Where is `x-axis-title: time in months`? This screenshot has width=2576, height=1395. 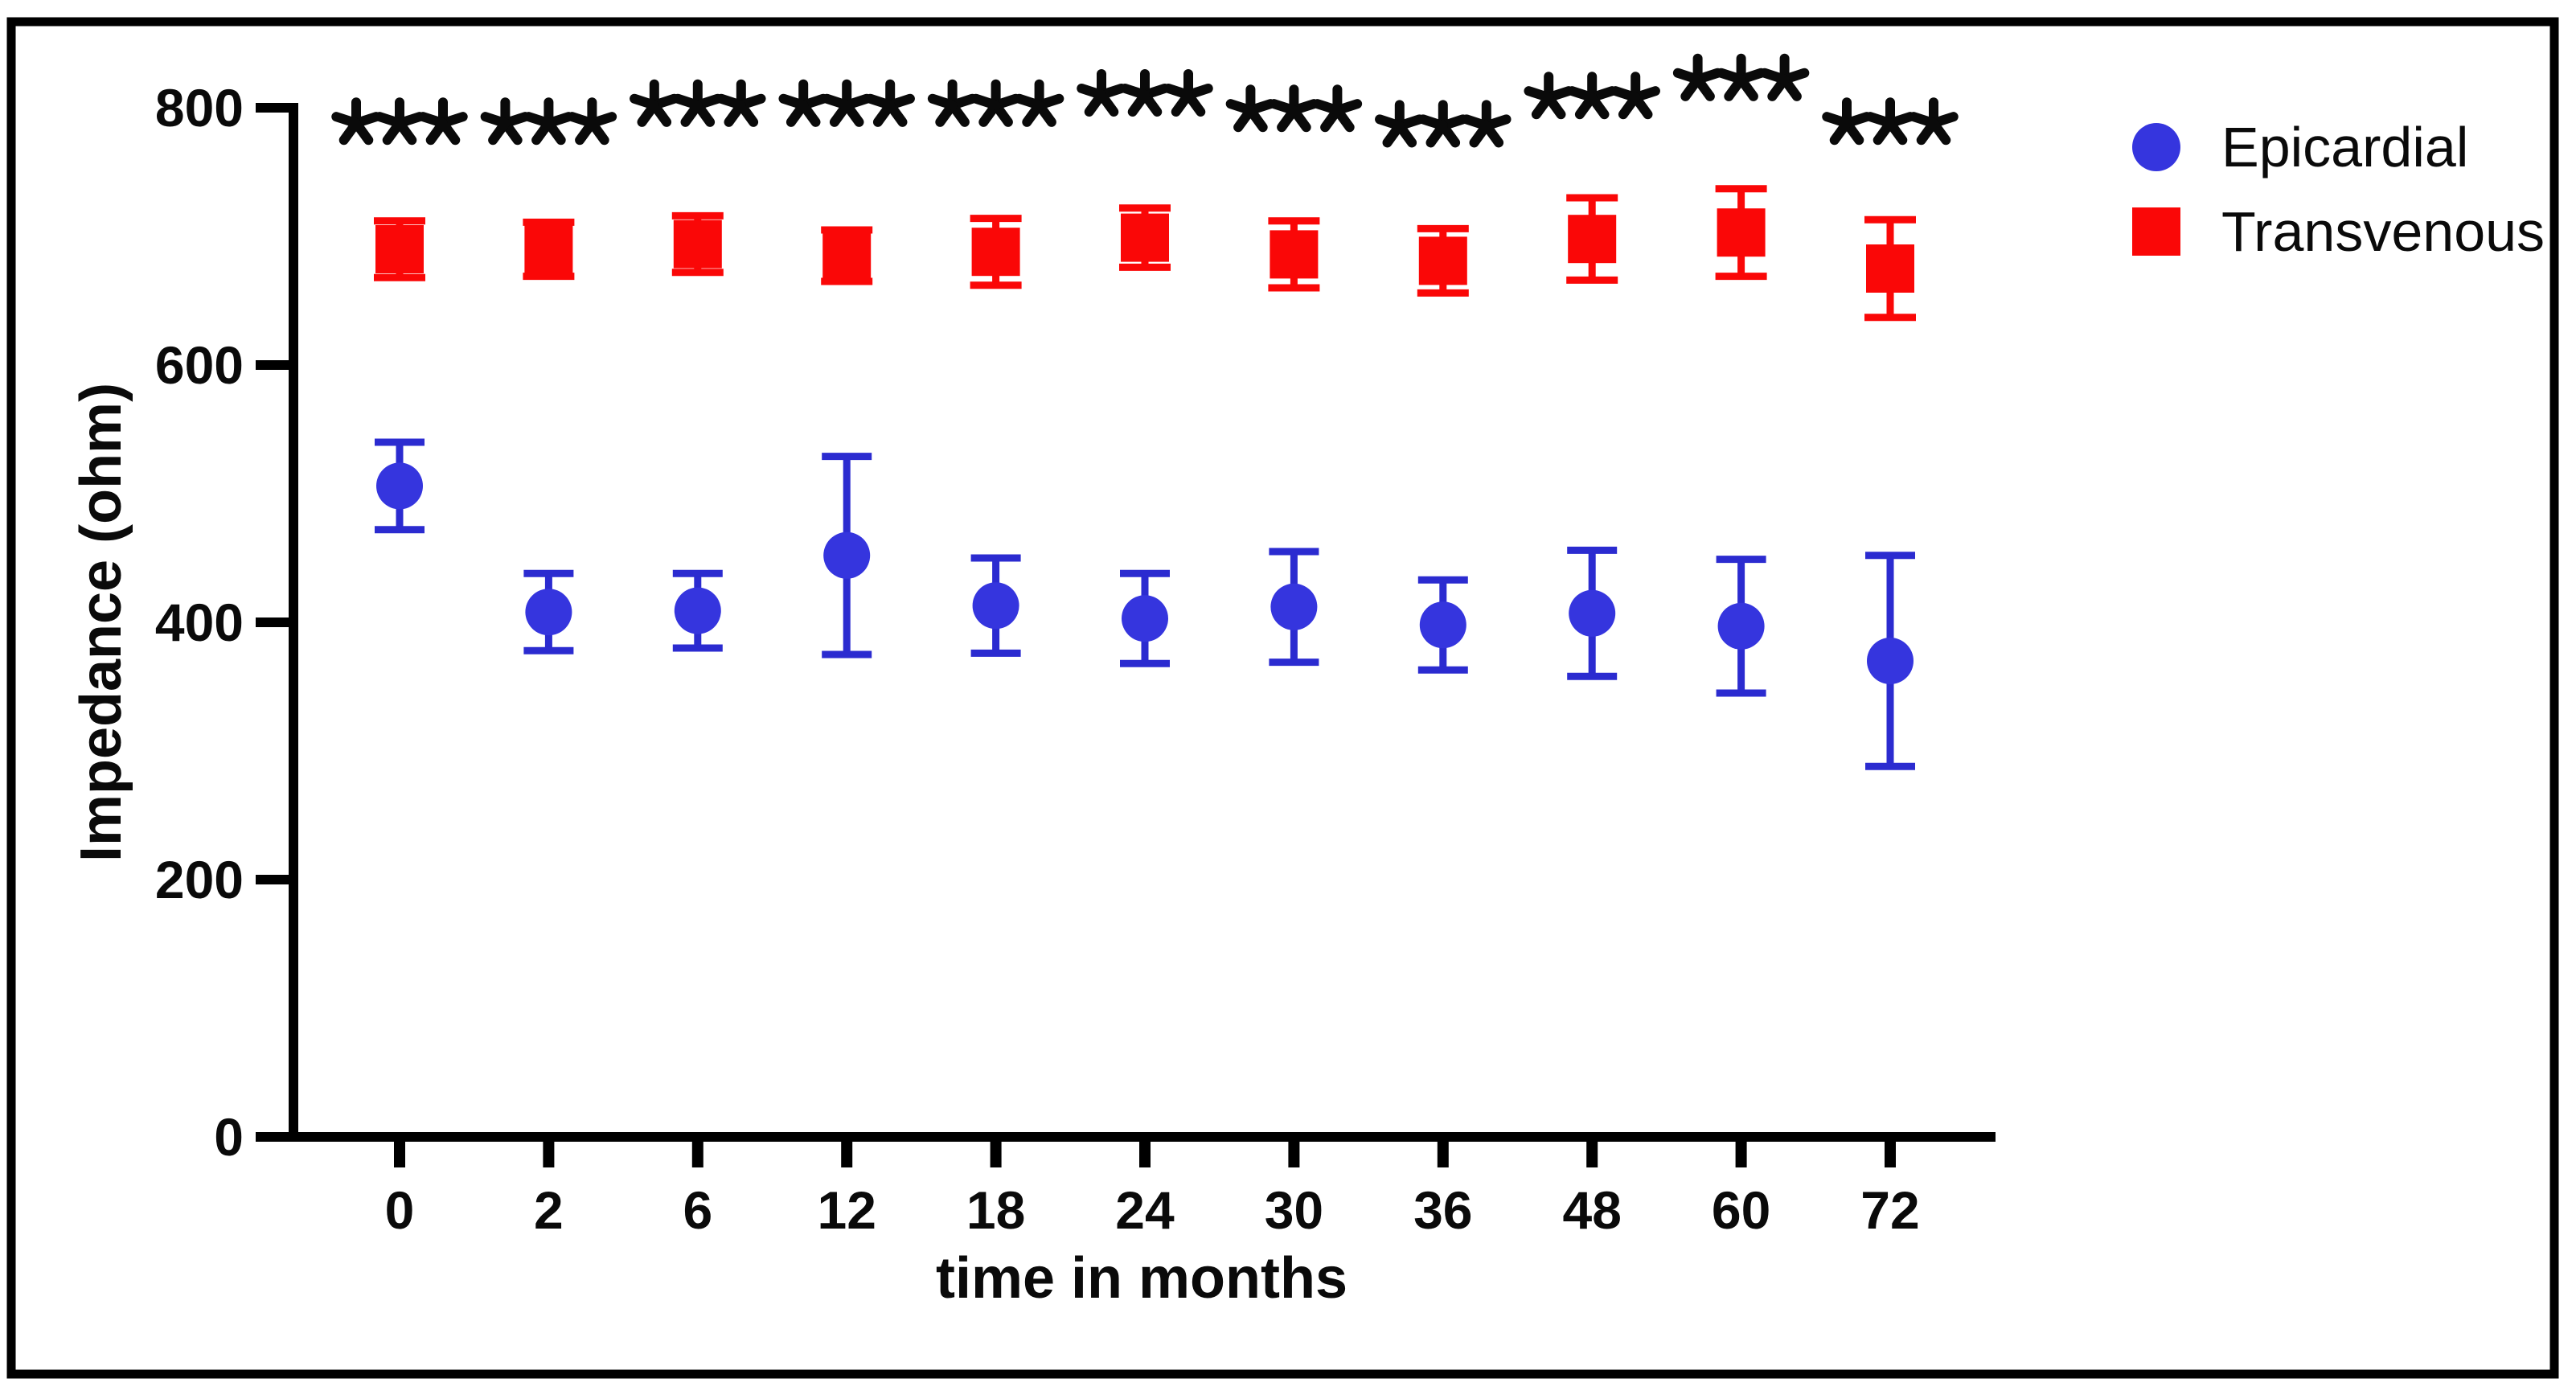 x-axis-title: time in months is located at coordinates (1141, 1279).